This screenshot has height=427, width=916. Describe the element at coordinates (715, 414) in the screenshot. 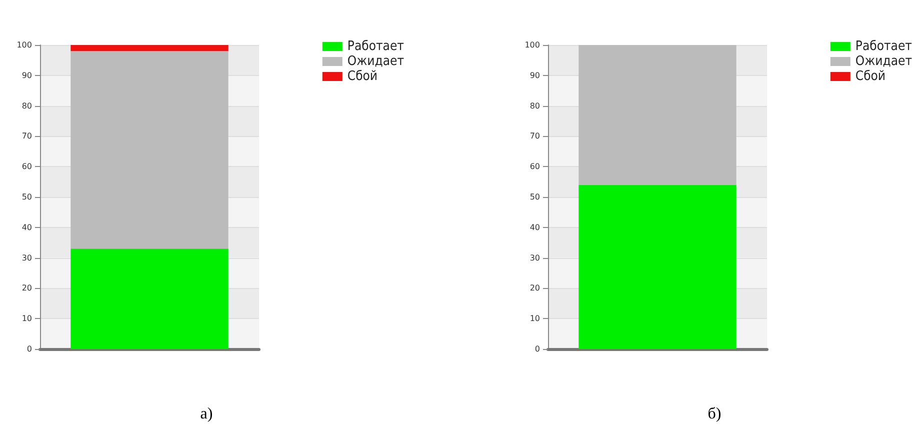

I see `text: б)` at that location.